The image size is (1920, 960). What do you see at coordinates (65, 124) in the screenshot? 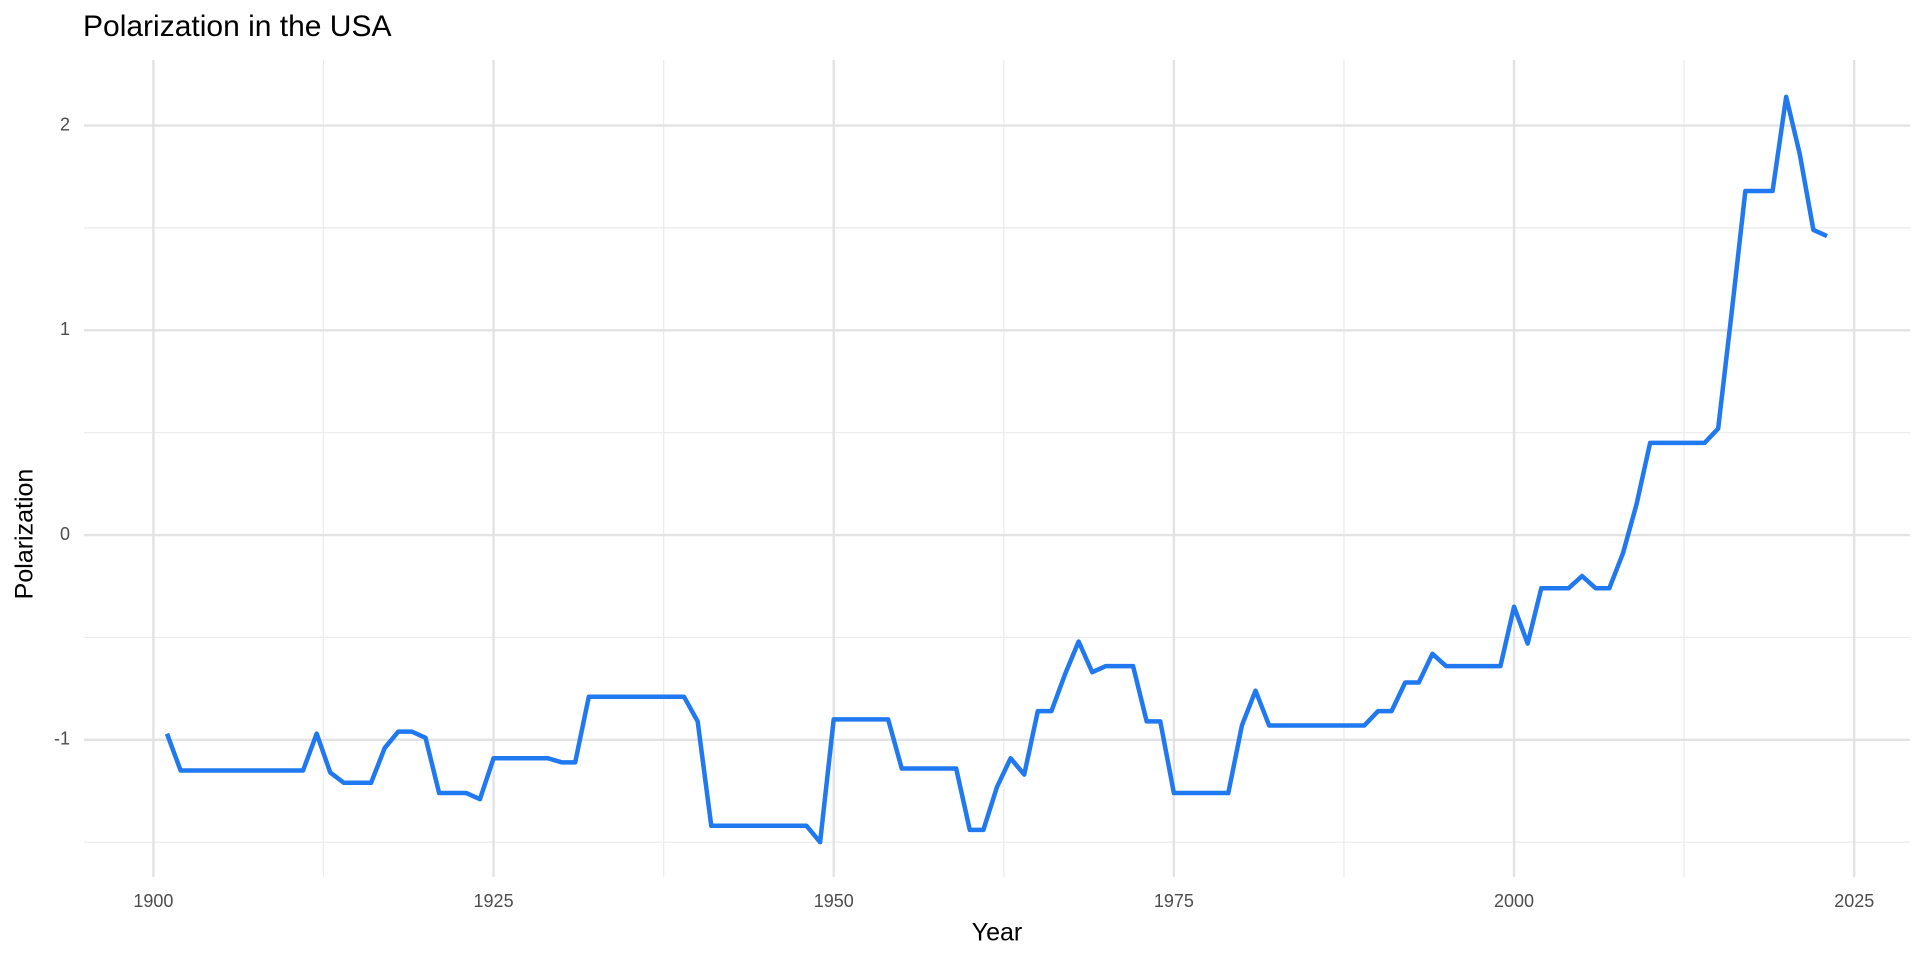
I see `y-tick-label: 2` at bounding box center [65, 124].